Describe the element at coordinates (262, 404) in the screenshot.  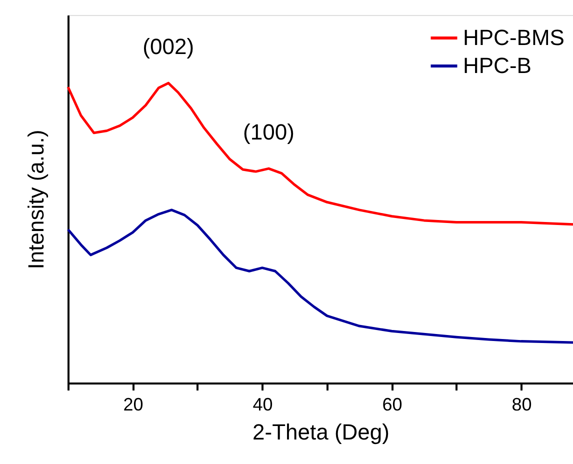
I see `x-tick-label: 40` at that location.